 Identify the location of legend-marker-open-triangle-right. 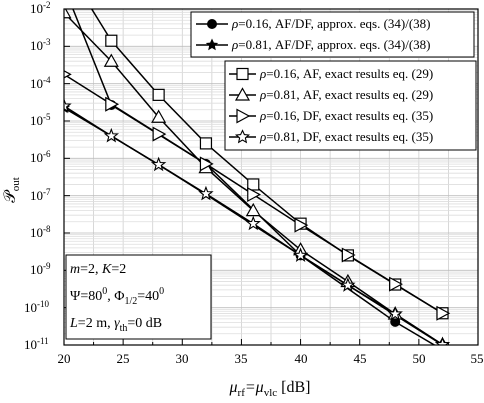
(243, 116).